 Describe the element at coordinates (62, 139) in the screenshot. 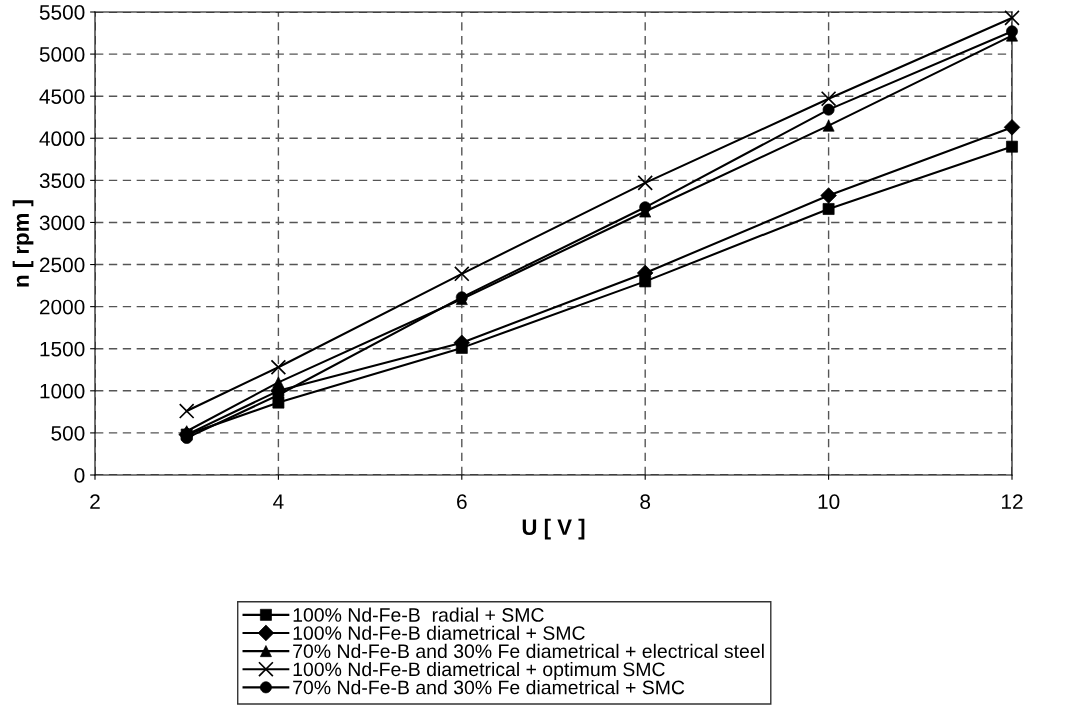

I see `y-tick-label: 4000` at that location.